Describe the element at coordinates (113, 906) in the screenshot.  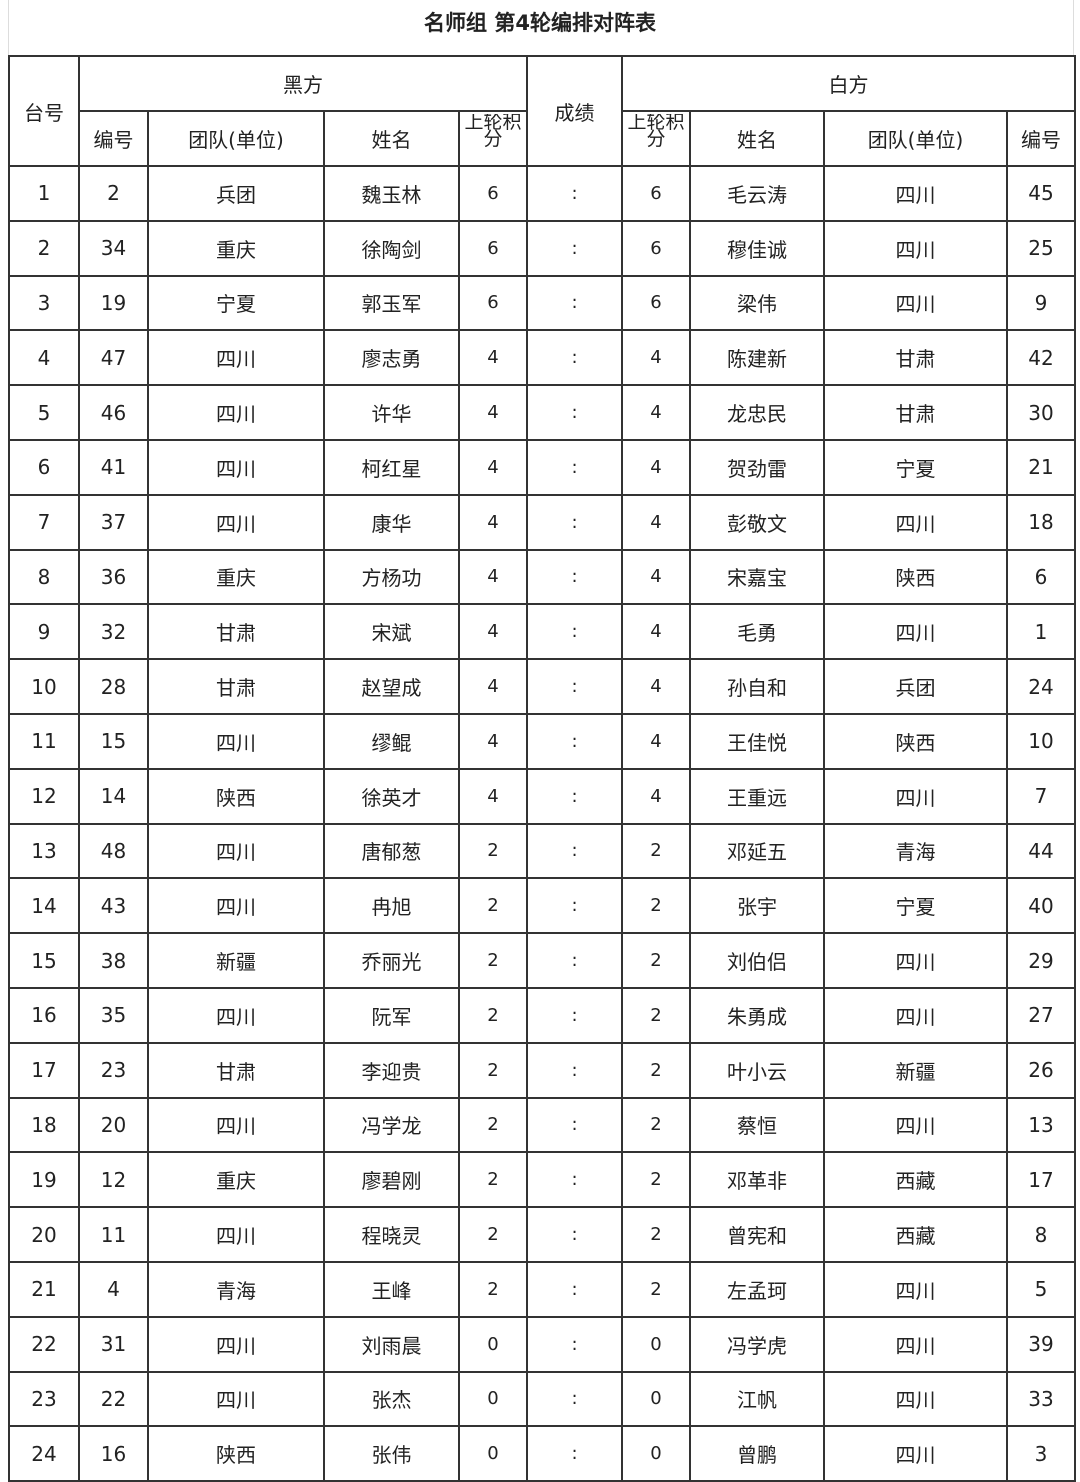
I see `cell-black-number: 43` at that location.